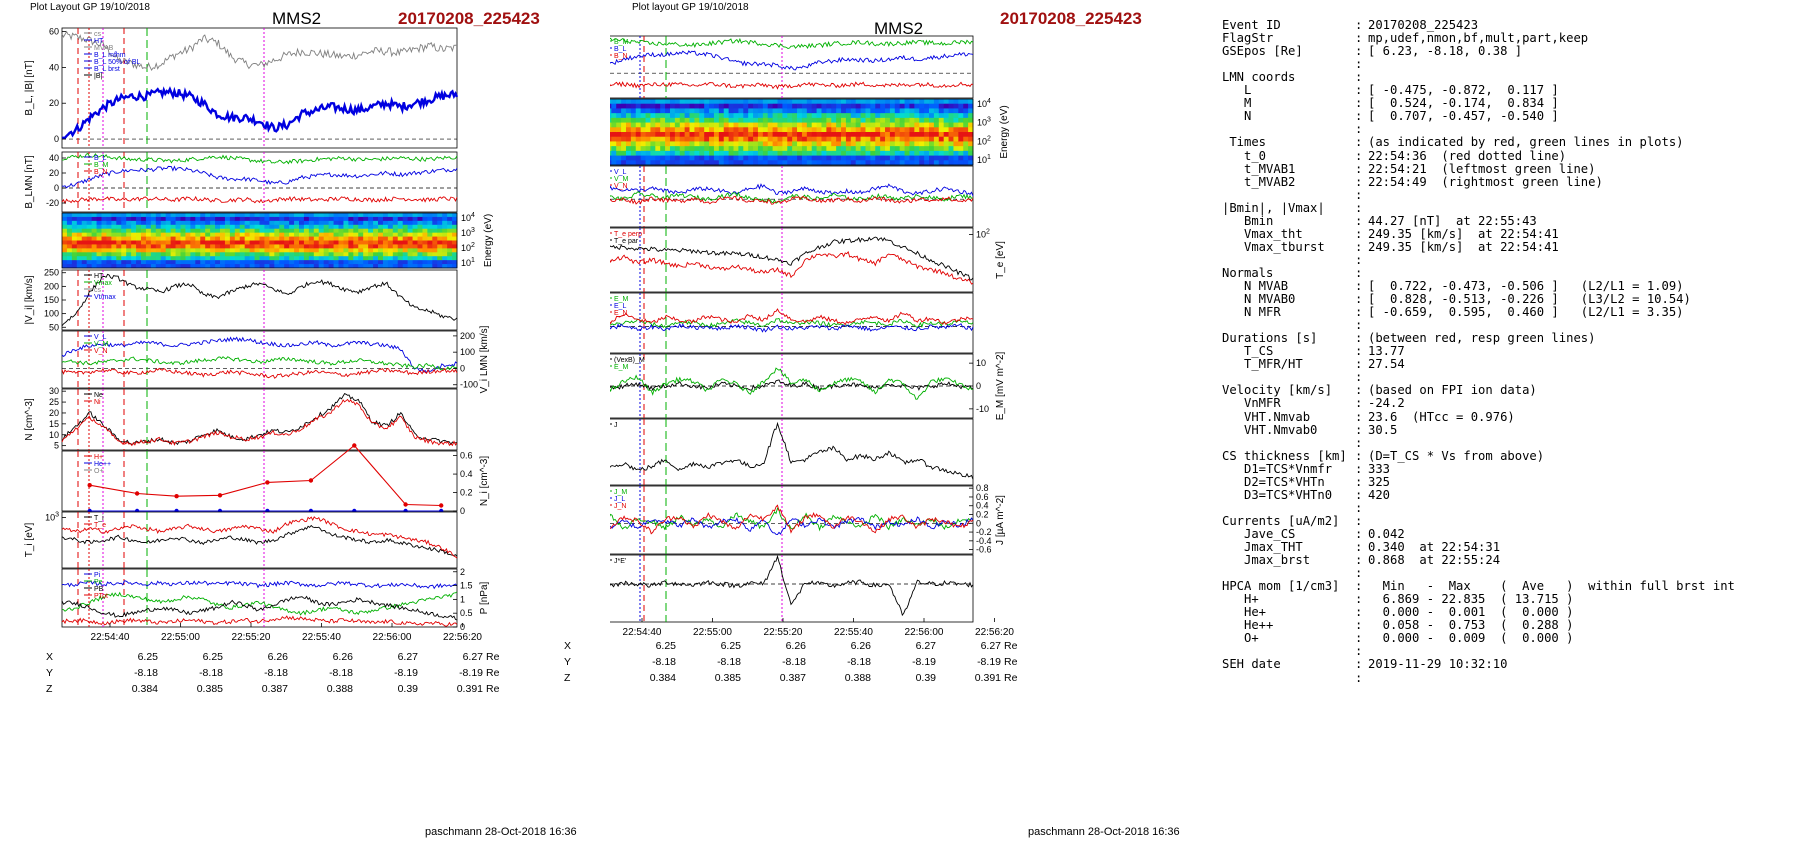 This screenshot has width=1804, height=841. Describe the element at coordinates (629, 360) in the screenshot. I see `legend-label: (VexB)_M` at that location.